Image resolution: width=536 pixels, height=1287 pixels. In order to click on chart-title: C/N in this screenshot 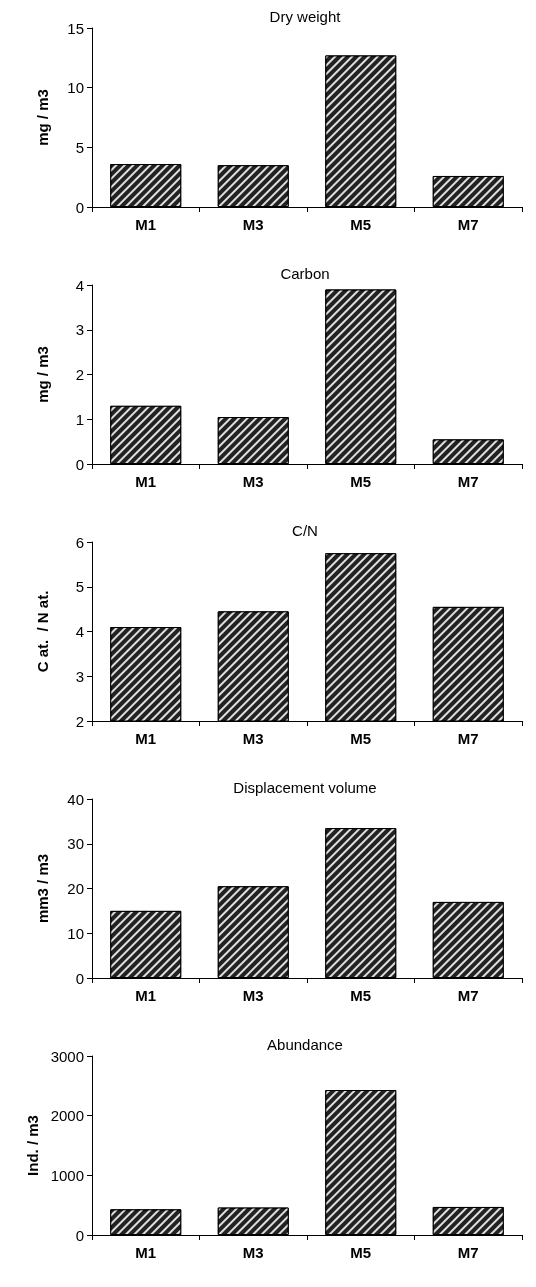, I will do `click(305, 530)`.